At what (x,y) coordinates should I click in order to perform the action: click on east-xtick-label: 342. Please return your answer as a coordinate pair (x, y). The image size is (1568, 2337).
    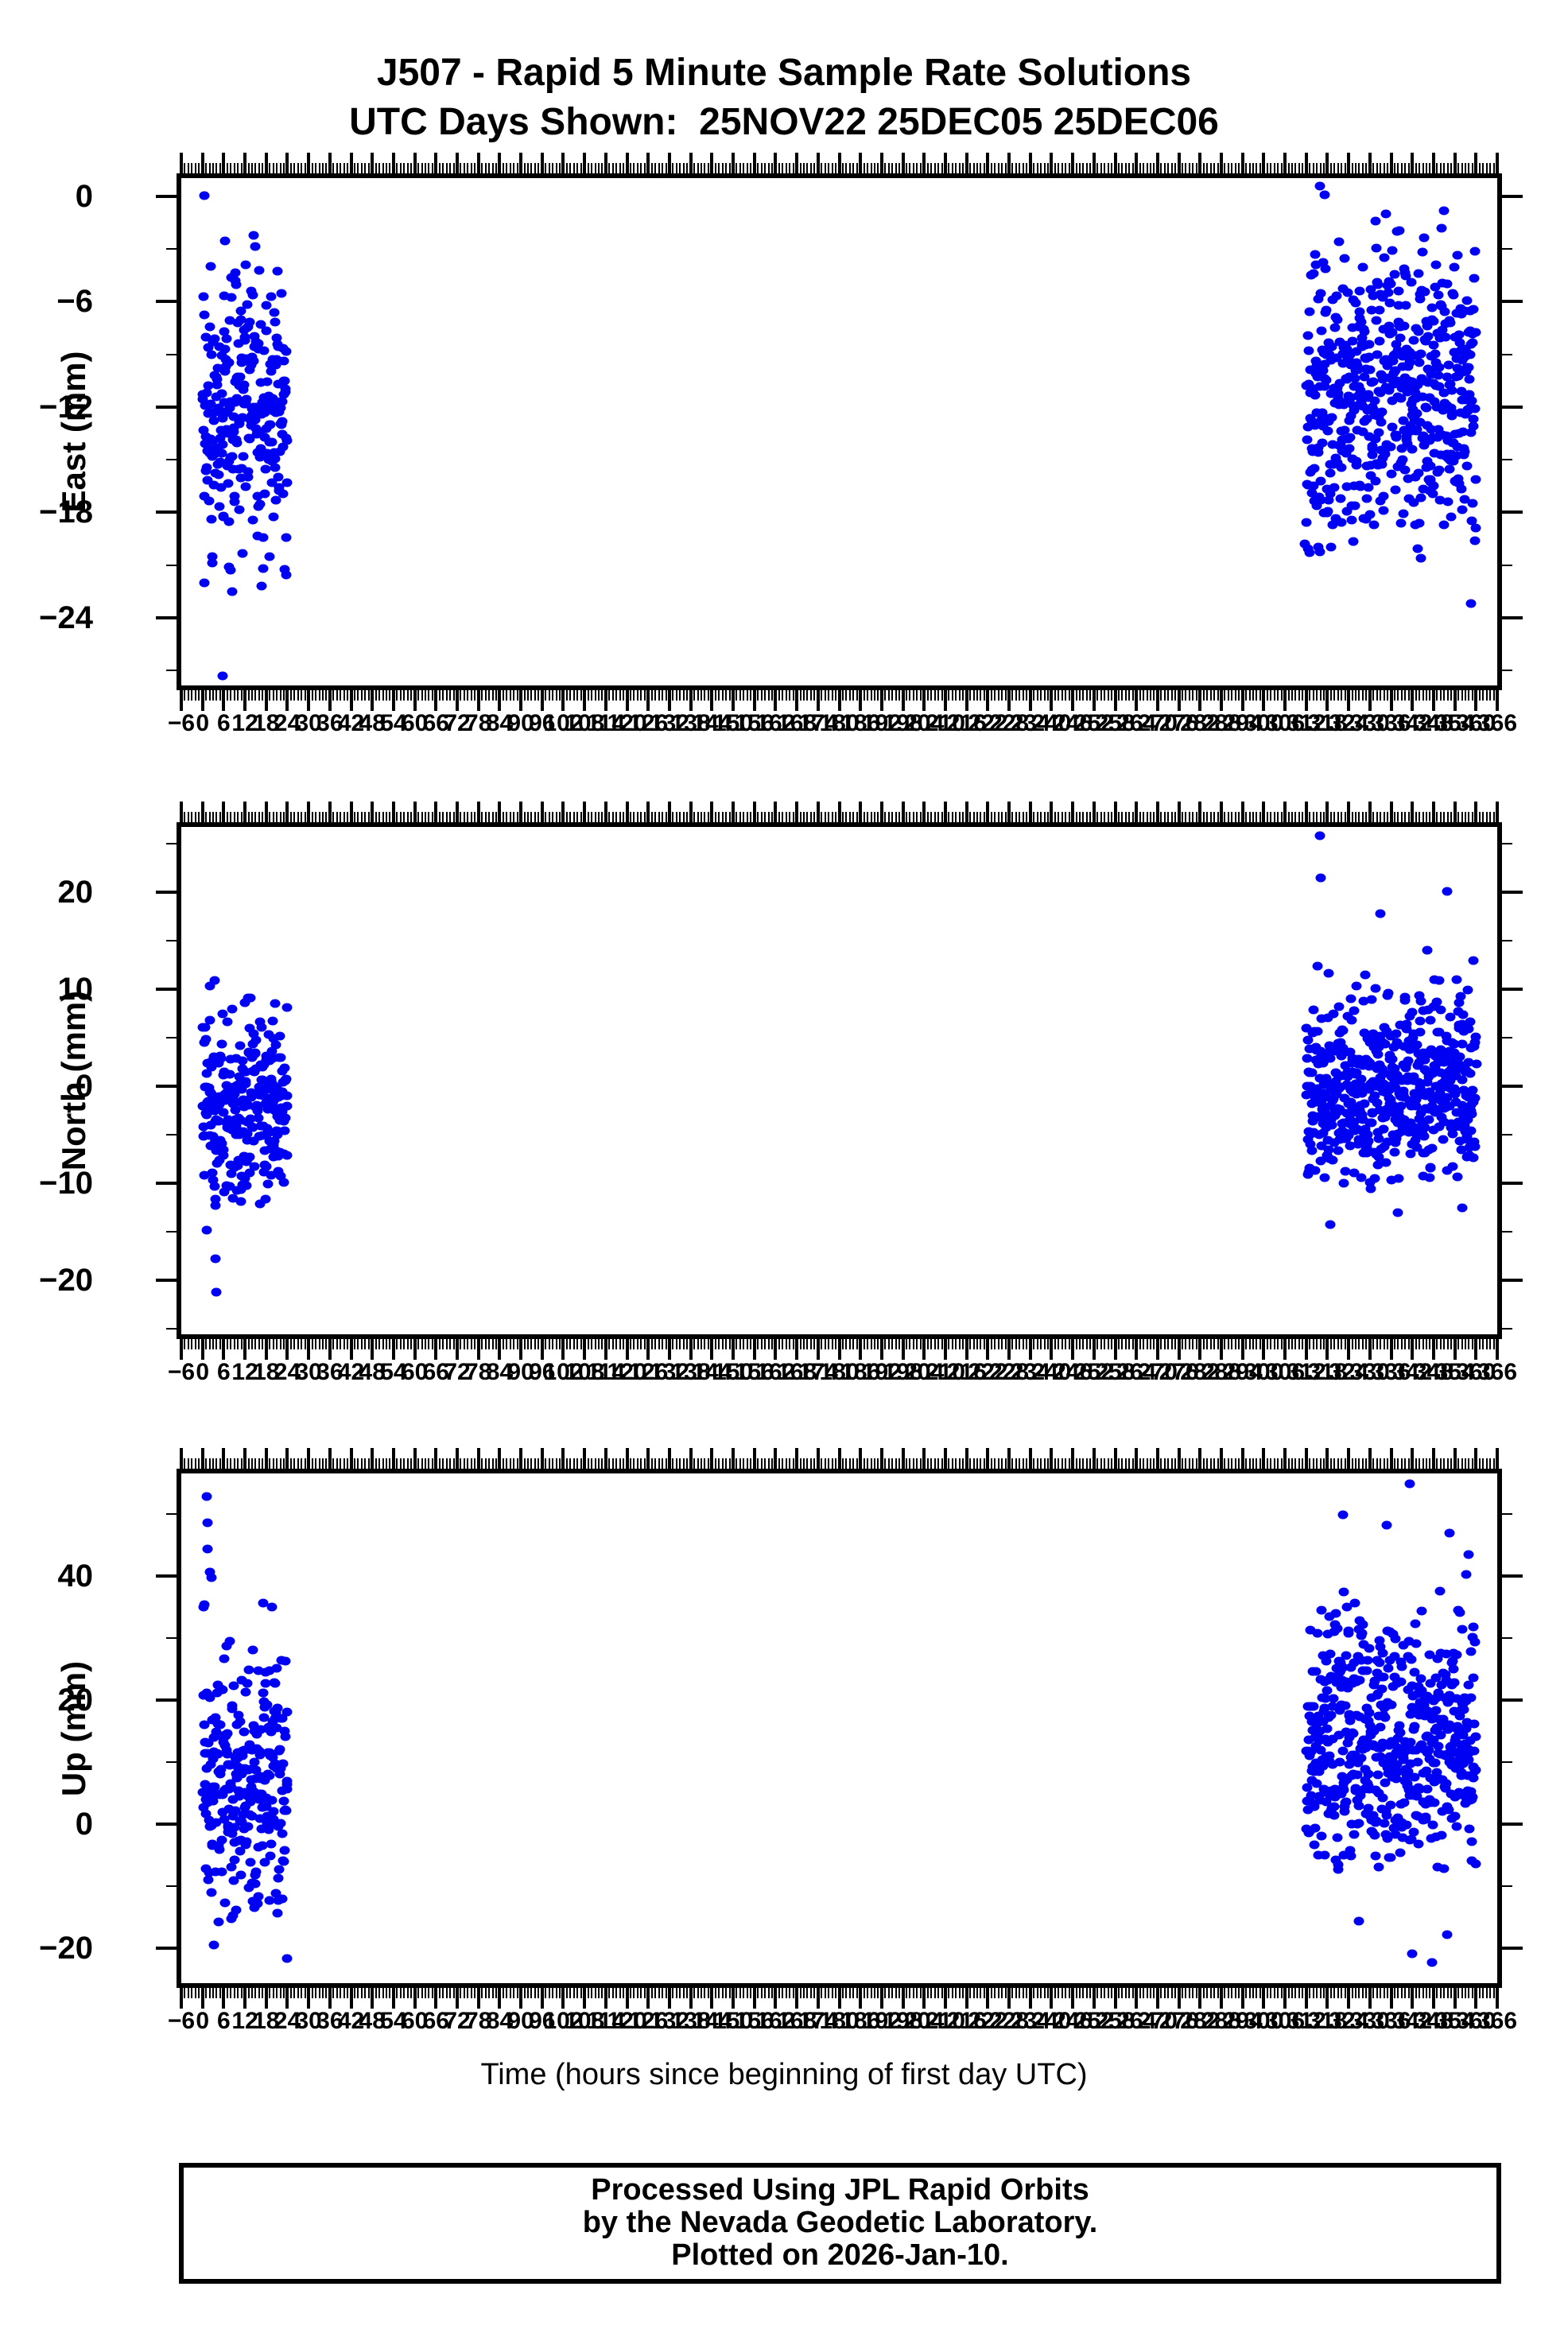
    Looking at the image, I should click on (1412, 723).